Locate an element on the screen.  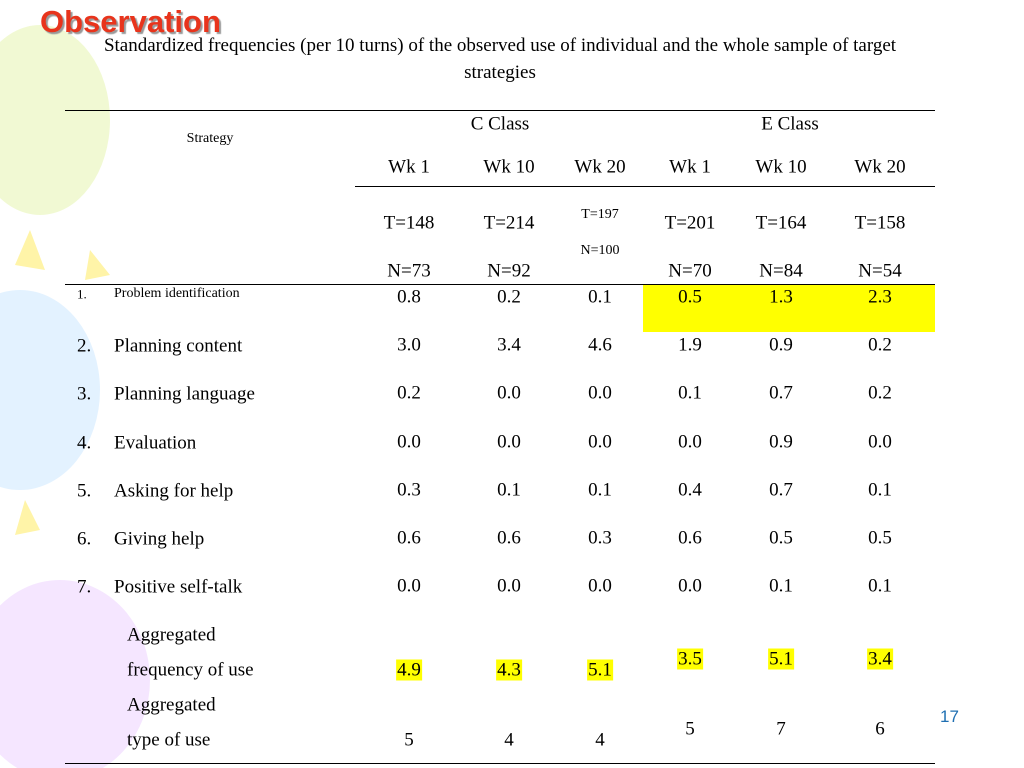
sample-count: N=54 is located at coordinates (880, 271).